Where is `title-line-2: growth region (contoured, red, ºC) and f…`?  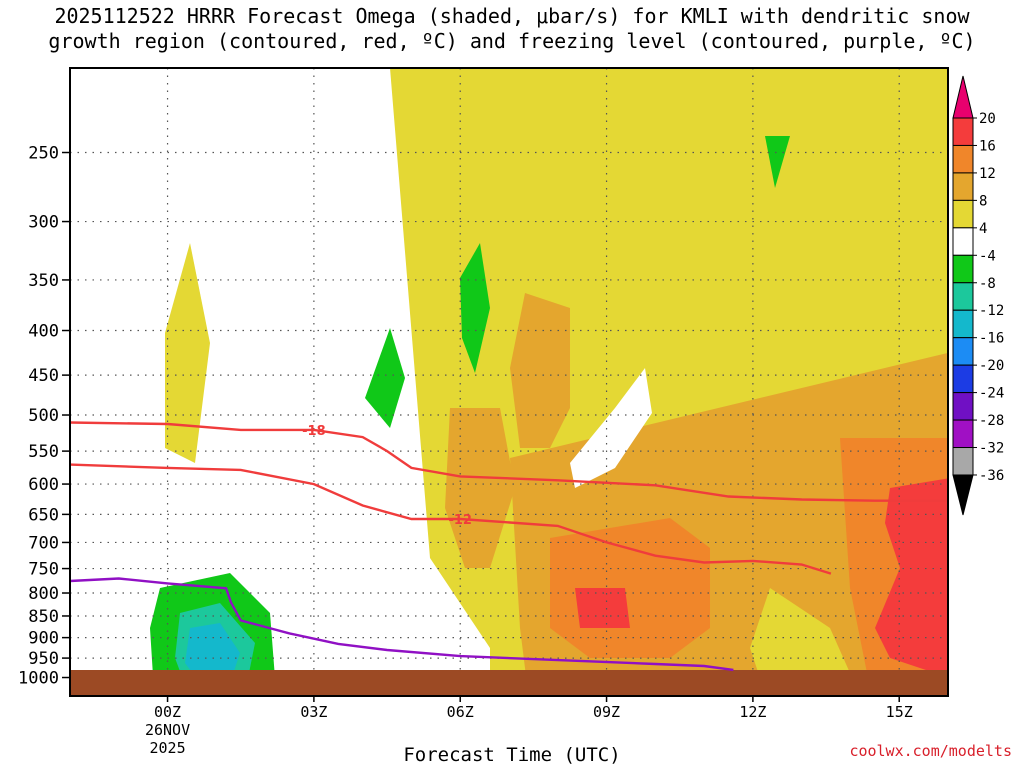
title-line-2: growth region (contoured, red, ºC) and f… is located at coordinates (512, 41).